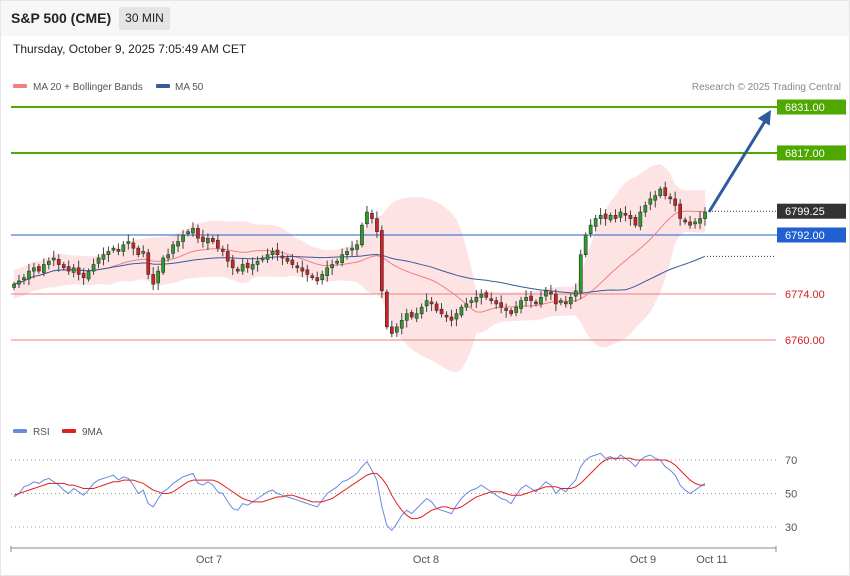 This screenshot has width=850, height=576. What do you see at coordinates (20, 86) in the screenshot?
I see `bollinger-legend-swatch` at bounding box center [20, 86].